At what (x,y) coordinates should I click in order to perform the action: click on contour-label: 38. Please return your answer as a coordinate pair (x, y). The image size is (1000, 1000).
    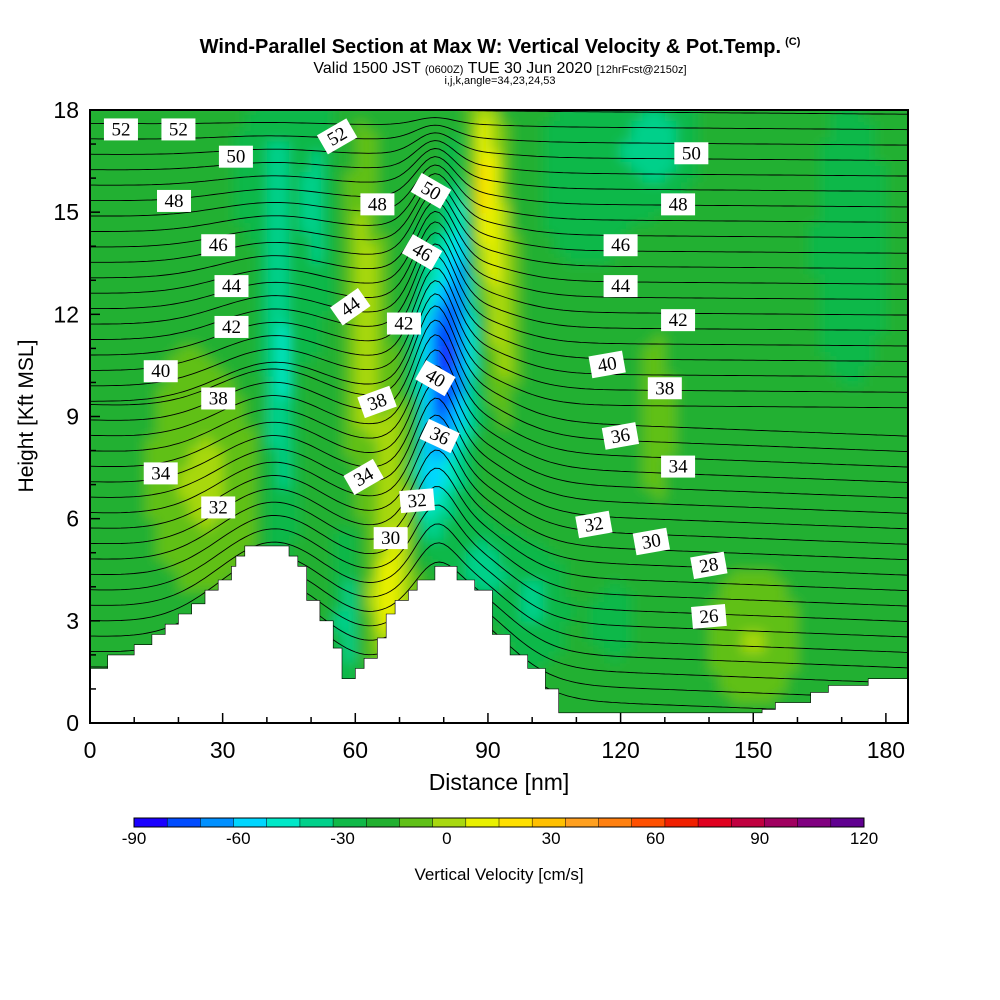
    Looking at the image, I should click on (377, 402).